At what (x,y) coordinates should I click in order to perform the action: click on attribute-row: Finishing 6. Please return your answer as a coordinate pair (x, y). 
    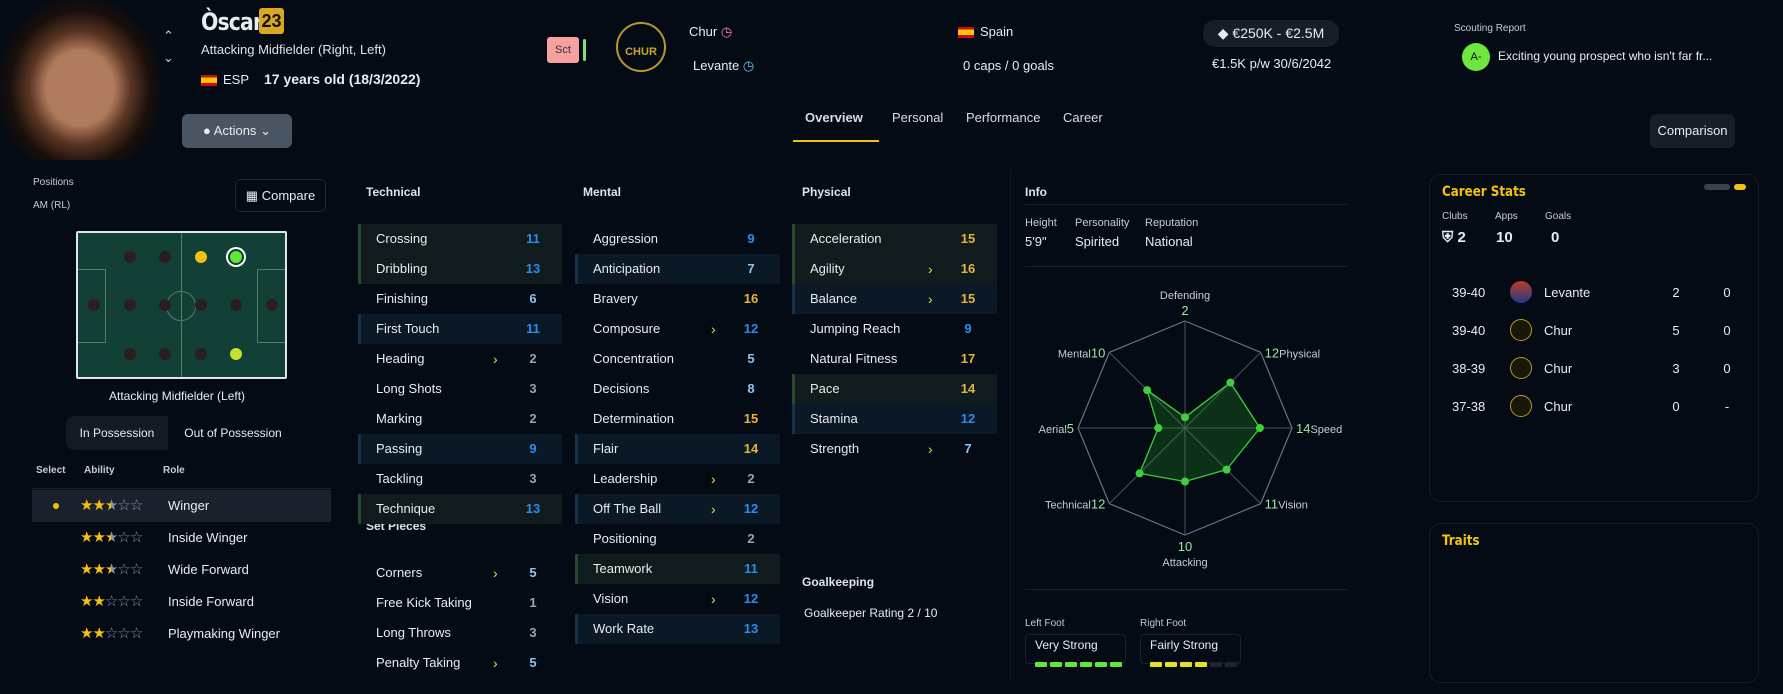
    Looking at the image, I should click on (460, 299).